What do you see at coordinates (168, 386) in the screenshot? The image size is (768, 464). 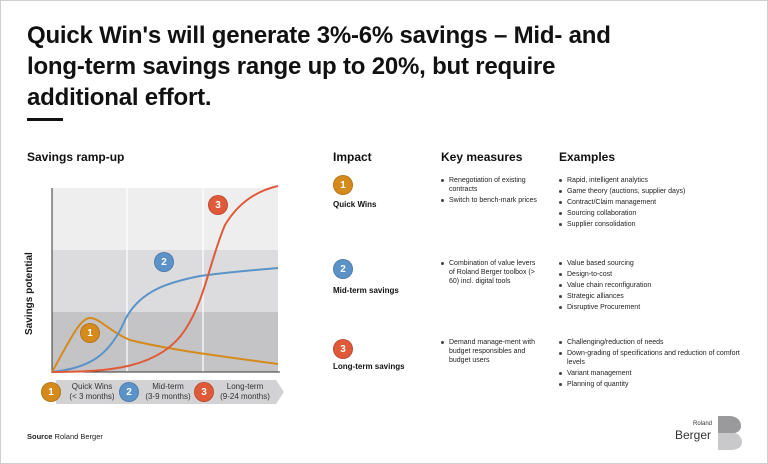 I see `phase-name-2: Mid-term` at bounding box center [168, 386].